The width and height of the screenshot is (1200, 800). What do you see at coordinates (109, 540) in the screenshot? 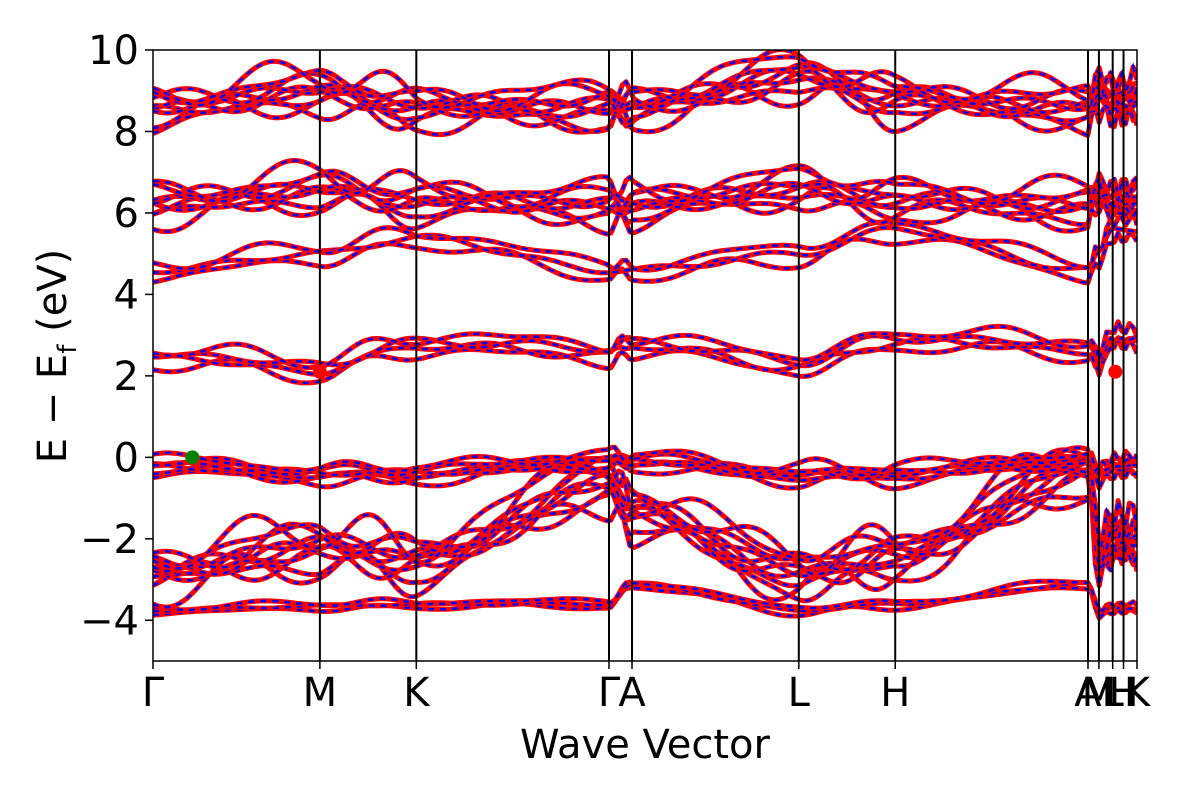
I see `y-tick-label: −2` at bounding box center [109, 540].